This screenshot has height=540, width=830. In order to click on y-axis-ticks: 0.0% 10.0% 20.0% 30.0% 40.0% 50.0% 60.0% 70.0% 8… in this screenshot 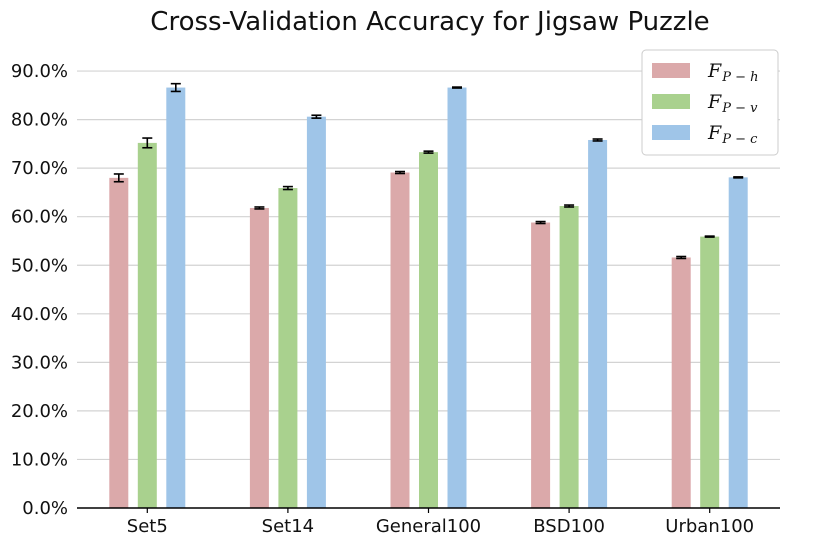, I will do `click(39, 290)`.